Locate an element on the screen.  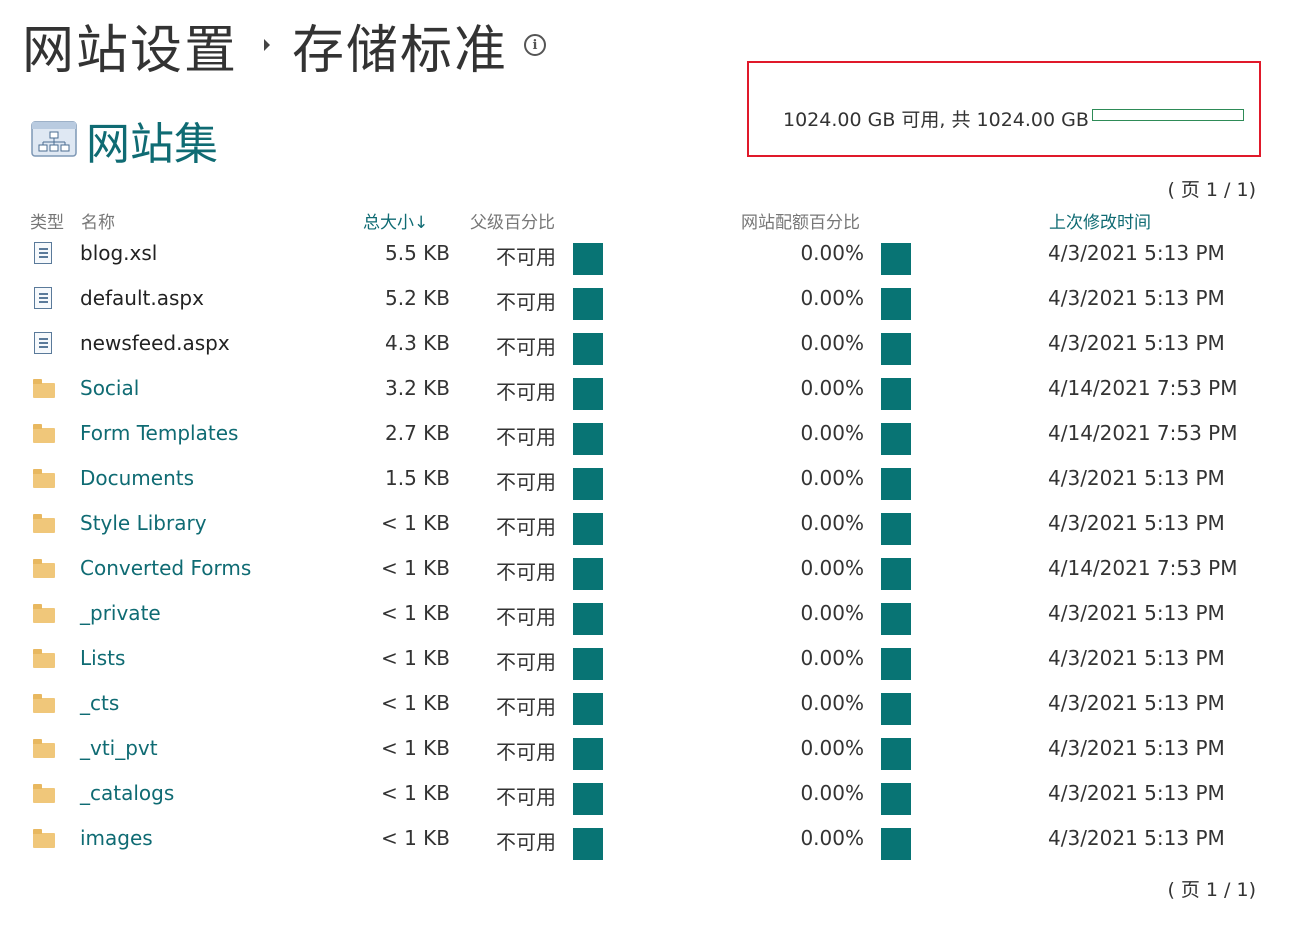
breadcrumb-parent-link: 网站设置 is located at coordinates (130, 50).